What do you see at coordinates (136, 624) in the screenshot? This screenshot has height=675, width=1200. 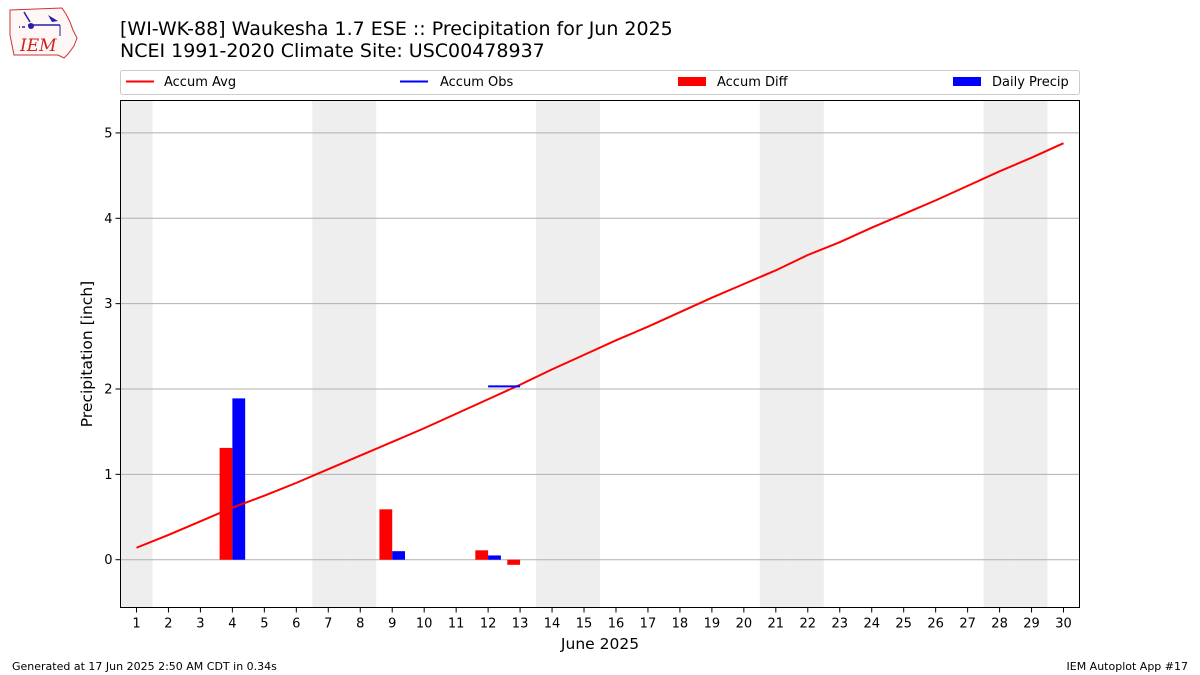 I see `x-tick-label-1: 1` at bounding box center [136, 624].